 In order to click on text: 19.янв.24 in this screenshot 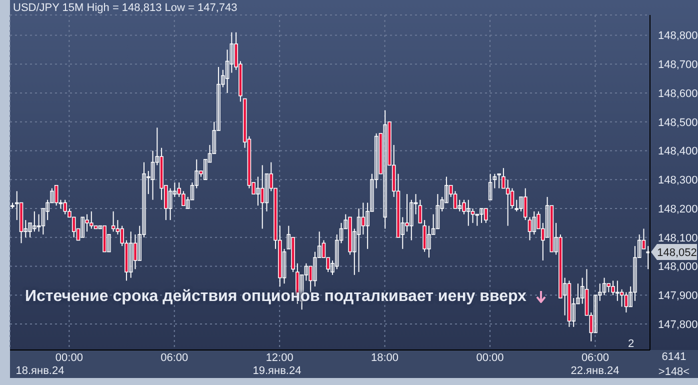, I will do `click(277, 371)`.